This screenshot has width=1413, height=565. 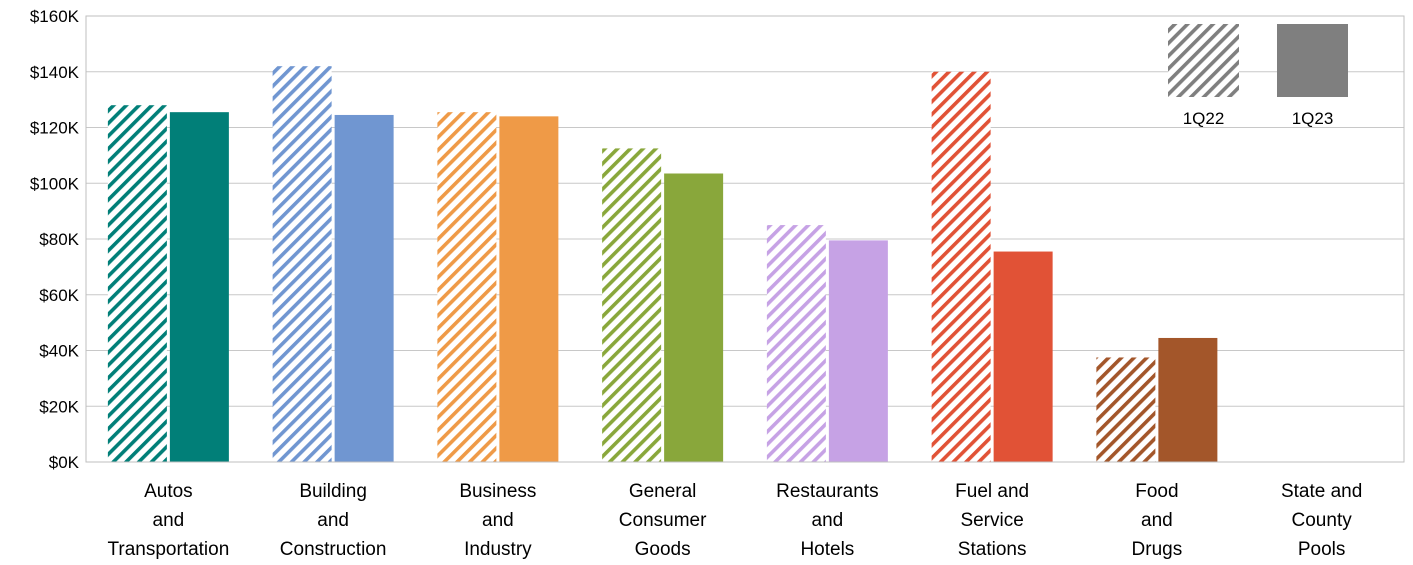 What do you see at coordinates (1321, 520) in the screenshot?
I see `x-category-label: State and County Pools` at bounding box center [1321, 520].